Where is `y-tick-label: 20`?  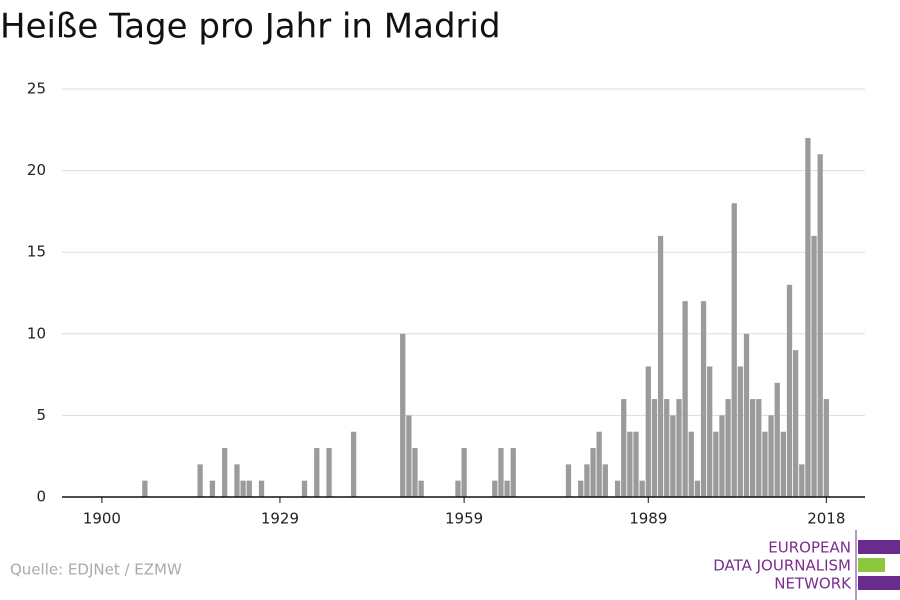 y-tick-label: 20 is located at coordinates (36, 170).